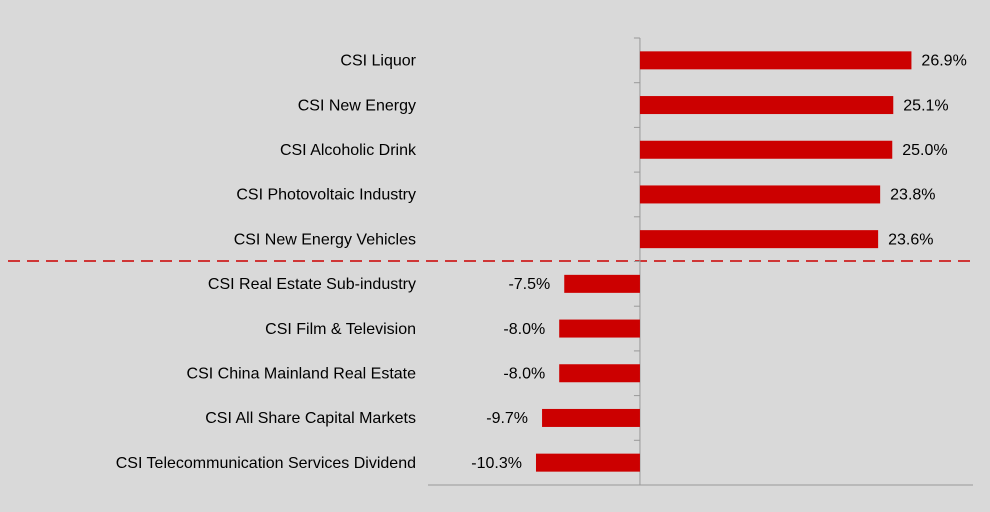 The width and height of the screenshot is (990, 512). I want to click on category-label: CSI Film & Television, so click(340, 329).